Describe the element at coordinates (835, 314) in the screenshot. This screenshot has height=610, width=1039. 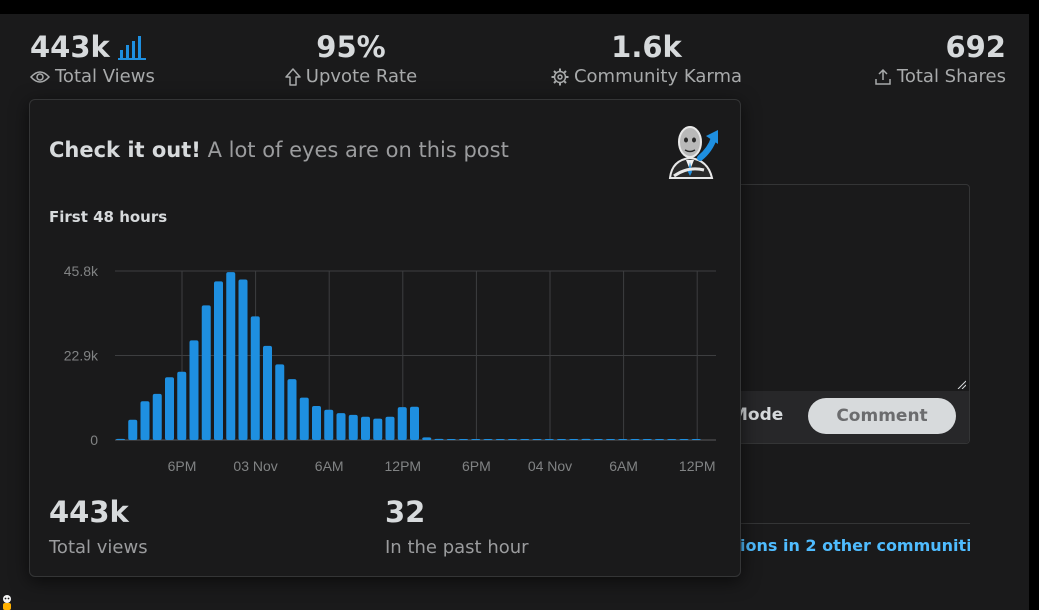
I see `comment-composer: Mode Comment` at that location.